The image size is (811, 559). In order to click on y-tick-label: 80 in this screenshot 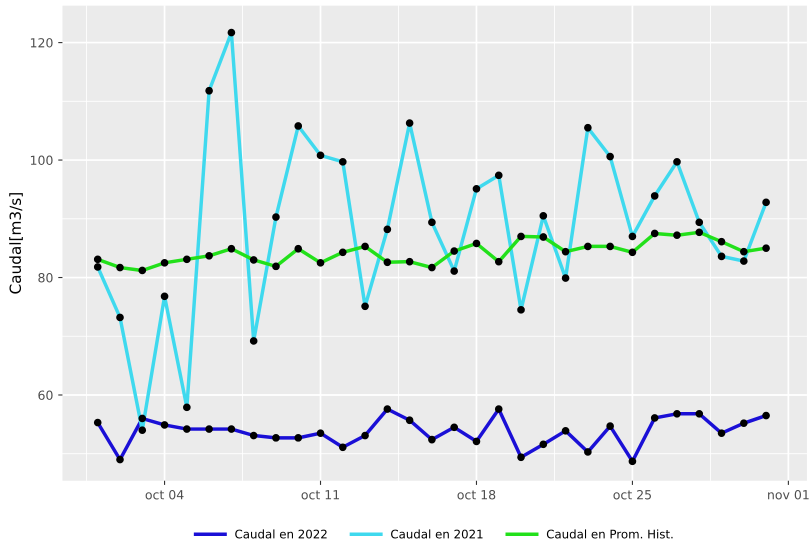, I will do `click(45, 277)`.